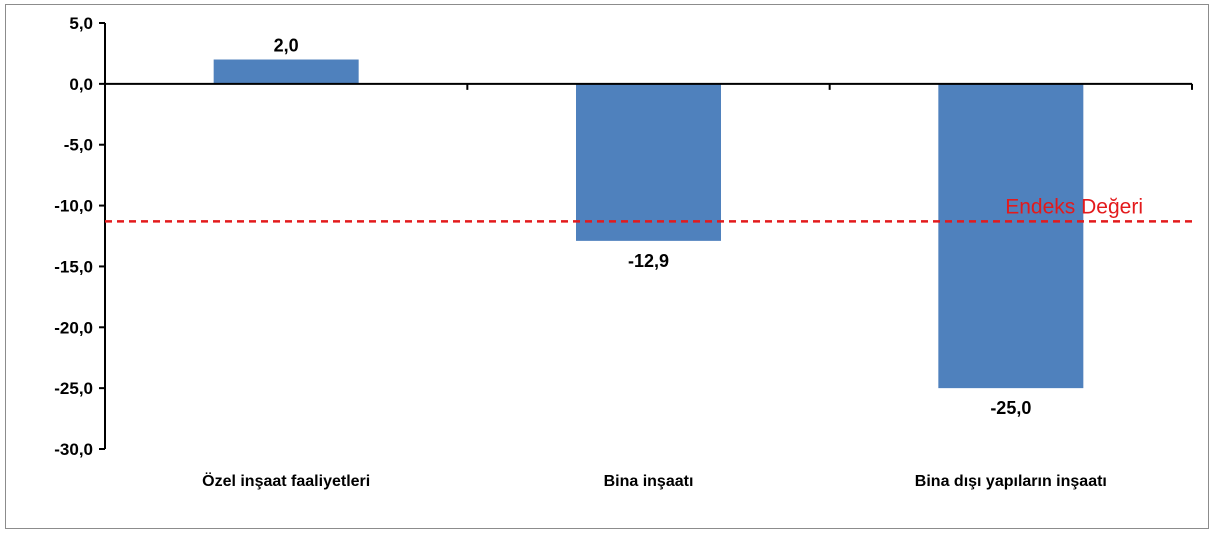 This screenshot has width=1216, height=535. What do you see at coordinates (1074, 206) in the screenshot?
I see `reference-line-label: Endeks Değeri` at bounding box center [1074, 206].